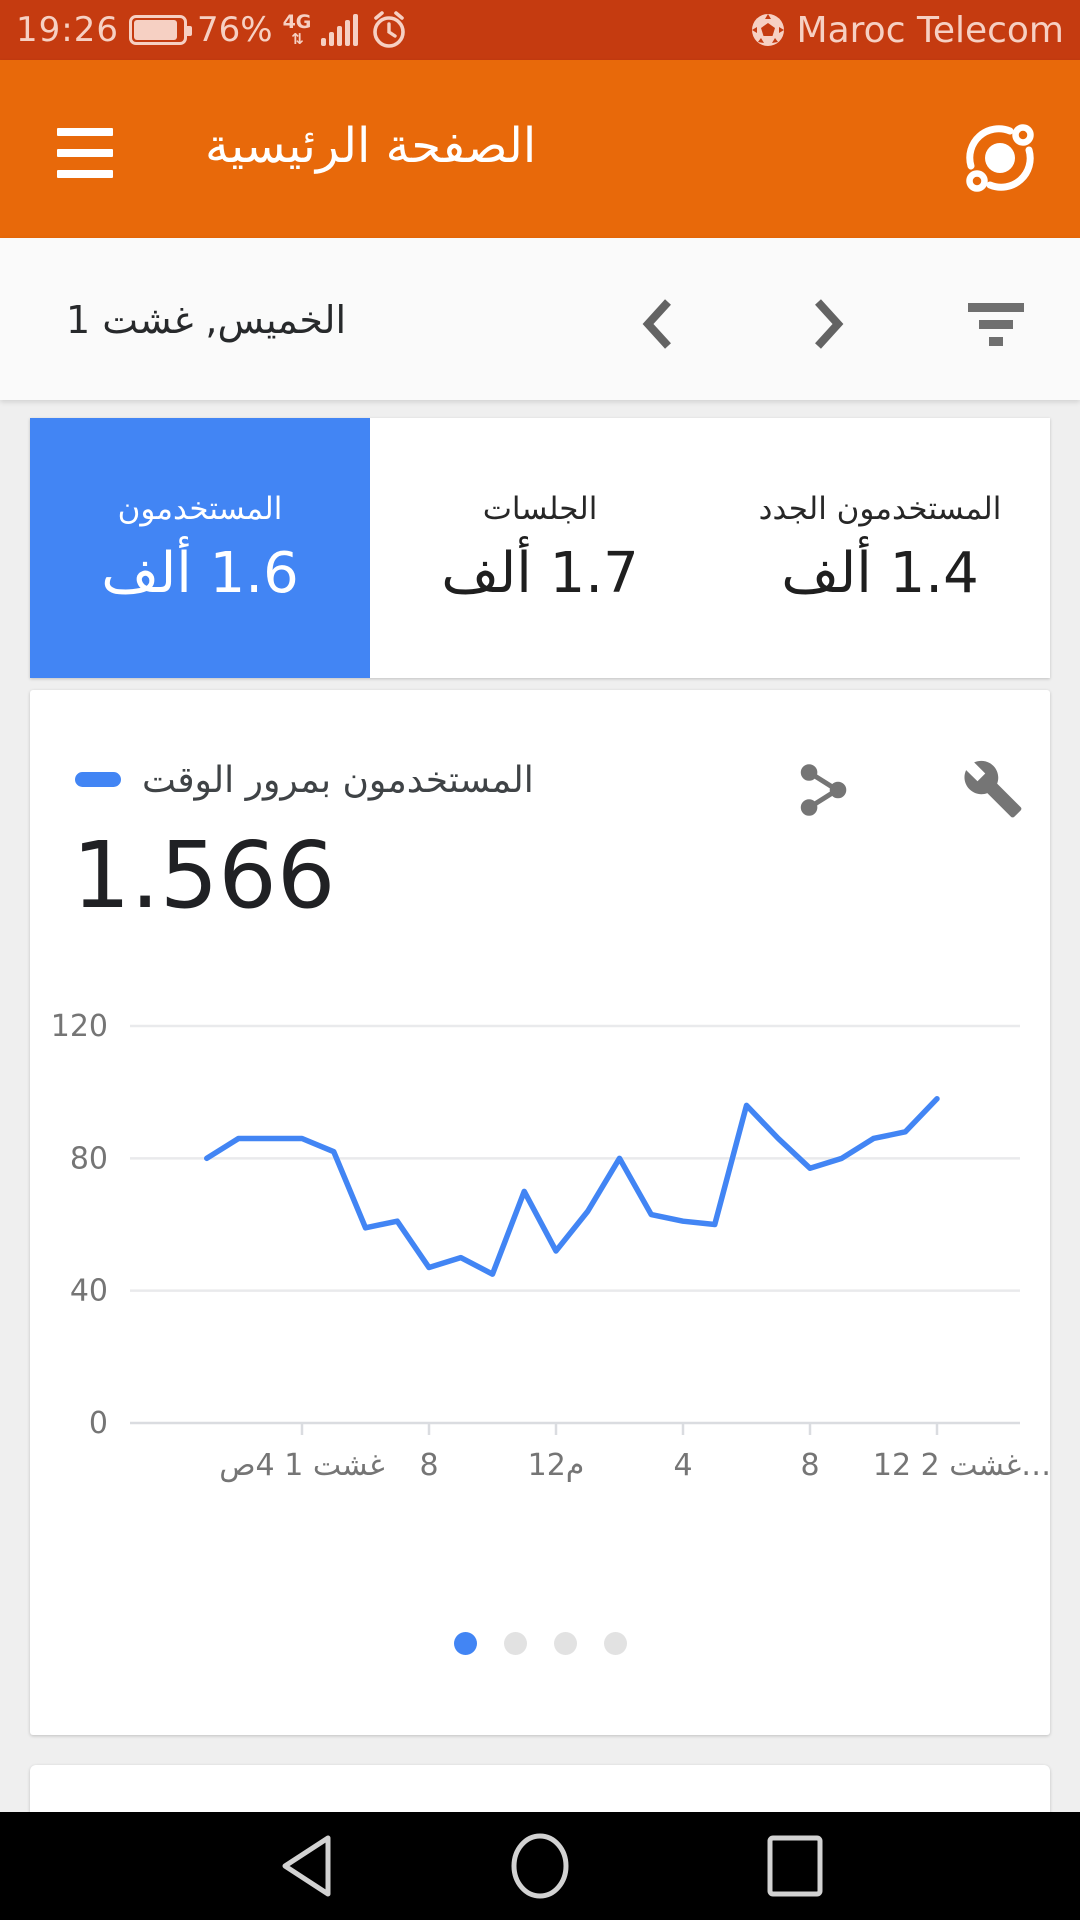  What do you see at coordinates (297, 29) in the screenshot?
I see `network-4g-icon: 4G ⇅` at bounding box center [297, 29].